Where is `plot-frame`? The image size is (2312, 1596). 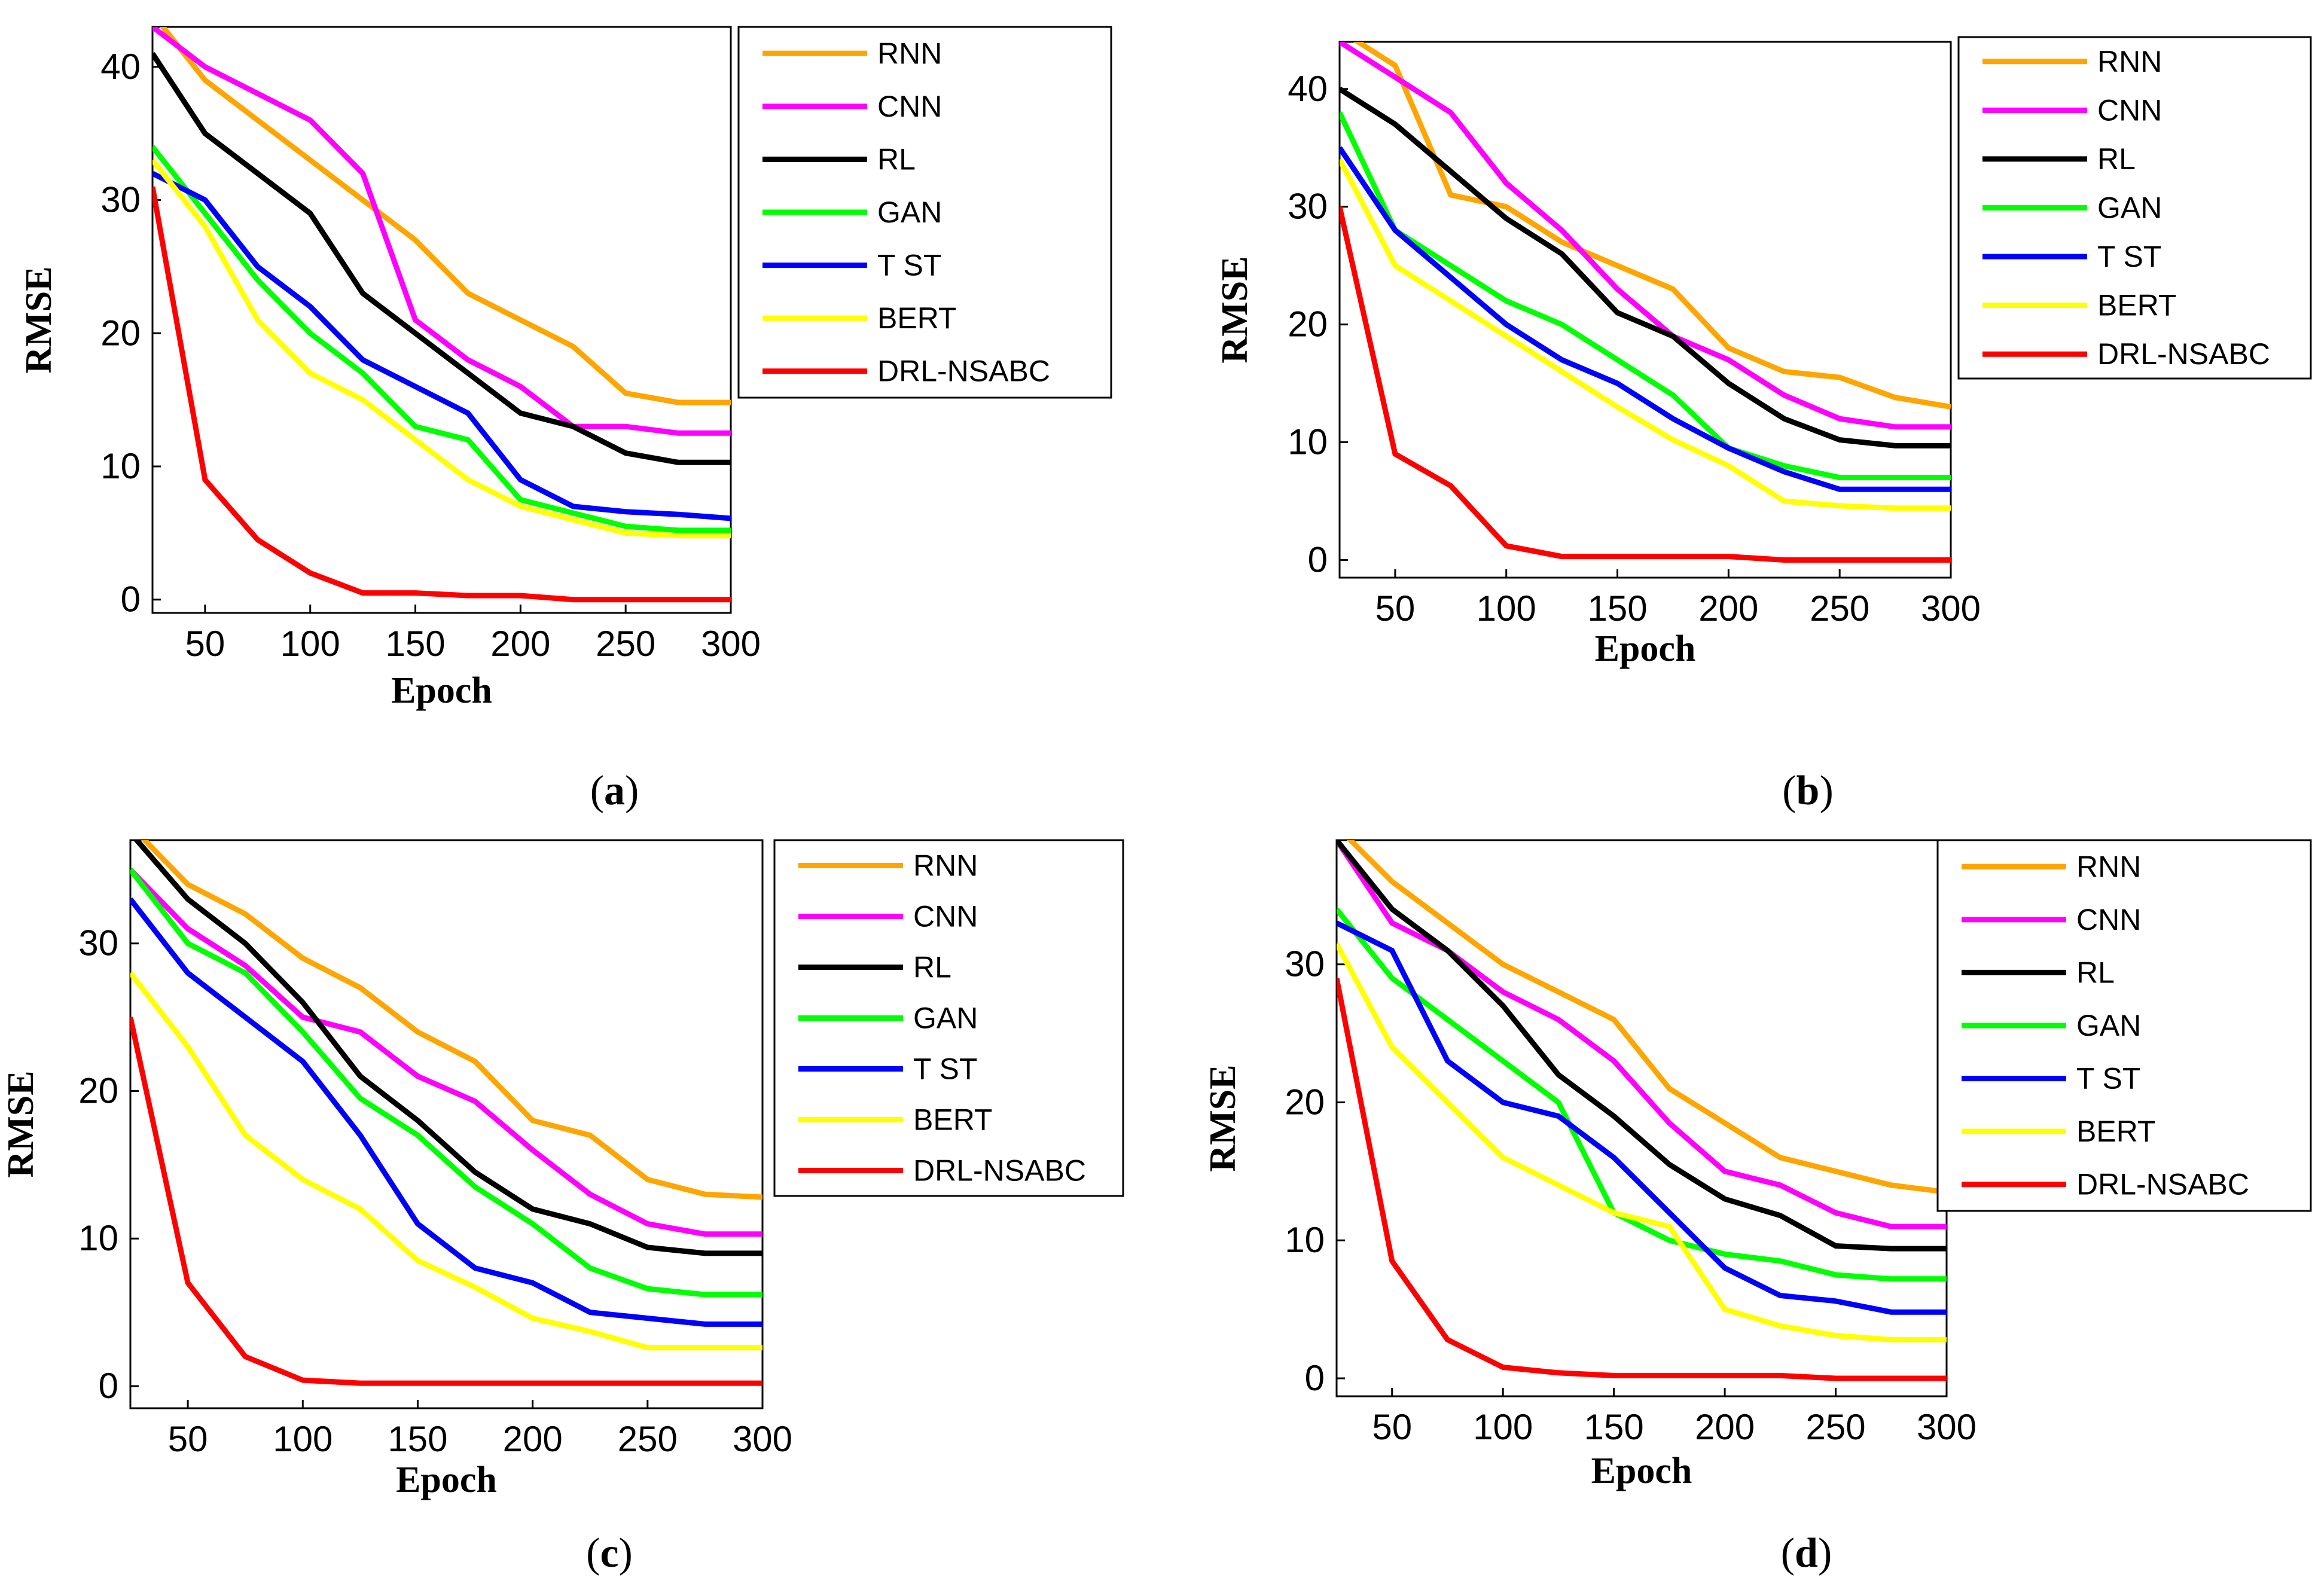 plot-frame is located at coordinates (441, 320).